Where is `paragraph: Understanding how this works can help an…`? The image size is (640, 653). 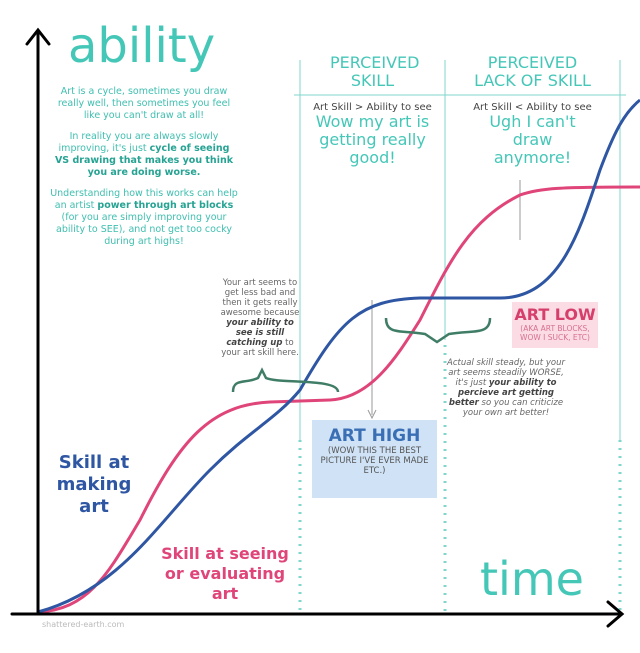 paragraph: Understanding how this works can help an… is located at coordinates (144, 218).